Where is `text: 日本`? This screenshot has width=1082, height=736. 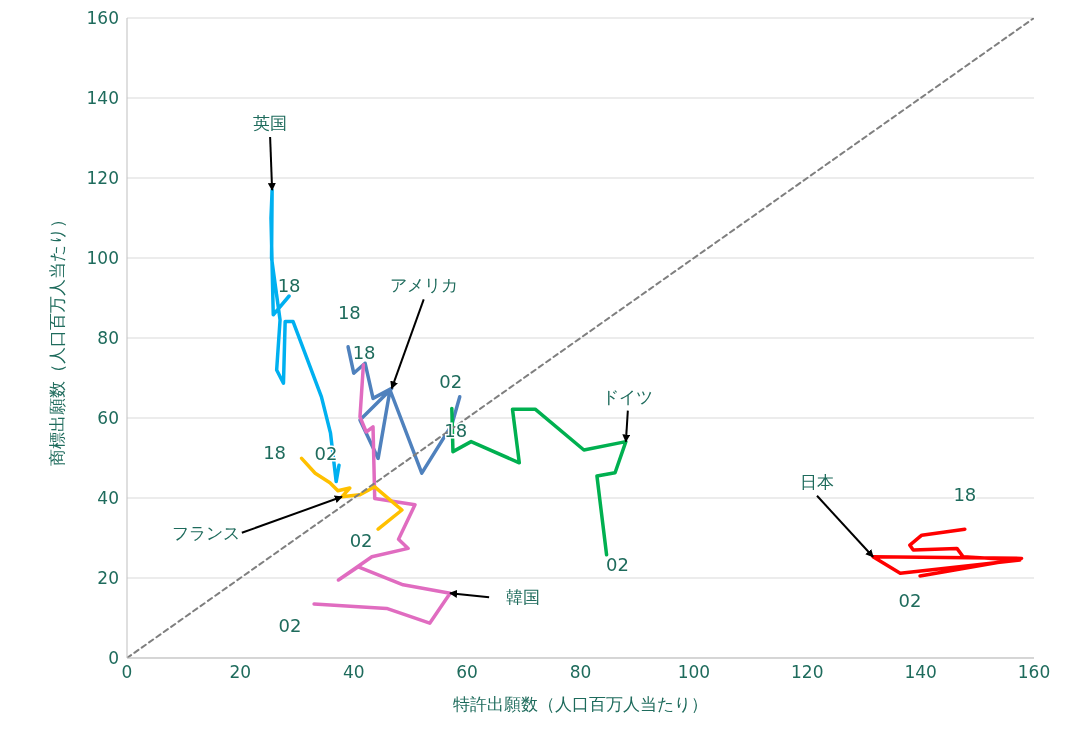 text: 日本 is located at coordinates (817, 481).